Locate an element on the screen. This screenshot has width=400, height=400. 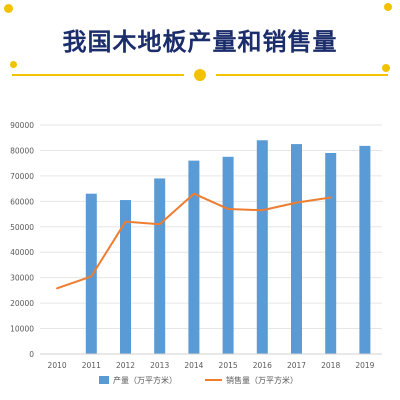
x-tick-label: 2015 is located at coordinates (228, 365).